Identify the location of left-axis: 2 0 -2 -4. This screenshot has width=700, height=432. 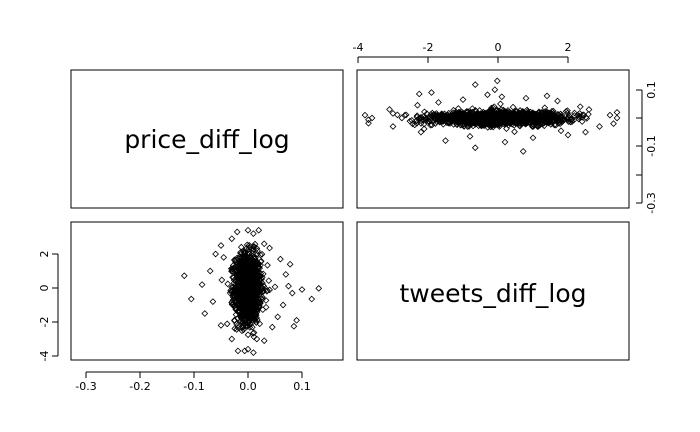
(48, 306).